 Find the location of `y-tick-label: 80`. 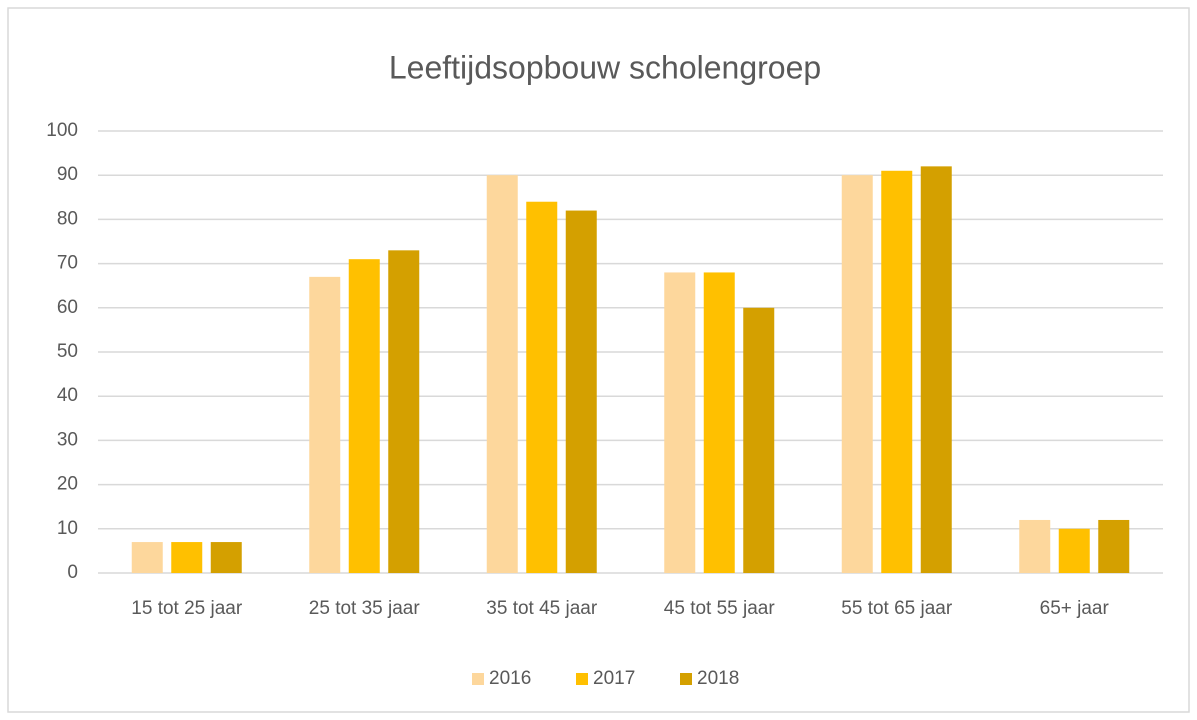

y-tick-label: 80 is located at coordinates (67, 218).